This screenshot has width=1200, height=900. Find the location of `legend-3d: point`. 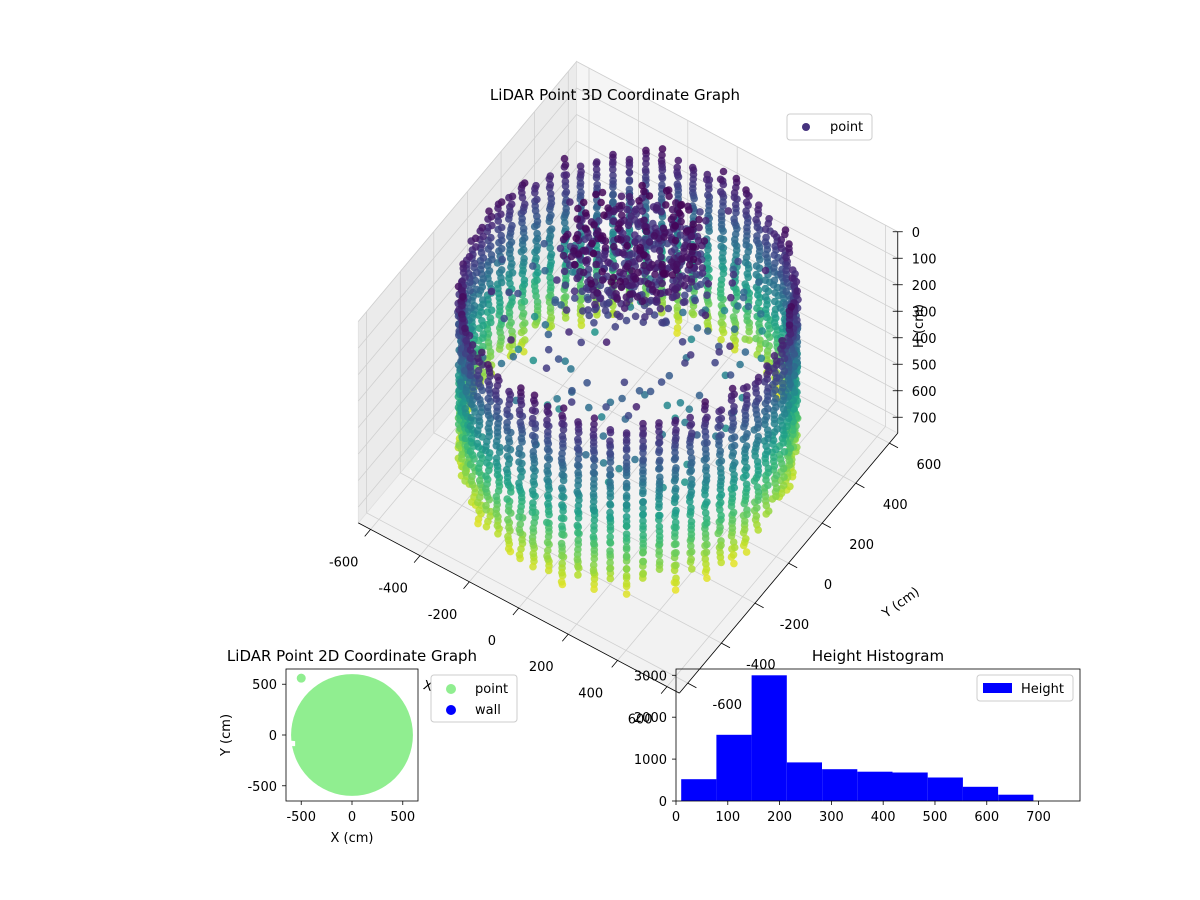

legend-3d: point is located at coordinates (829, 127).